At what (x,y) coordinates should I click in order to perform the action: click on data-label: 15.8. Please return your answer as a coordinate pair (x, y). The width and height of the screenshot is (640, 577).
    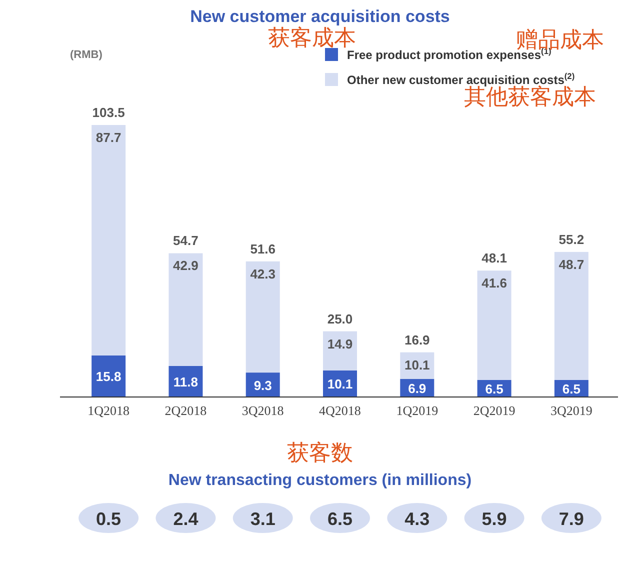
    Looking at the image, I should click on (109, 376).